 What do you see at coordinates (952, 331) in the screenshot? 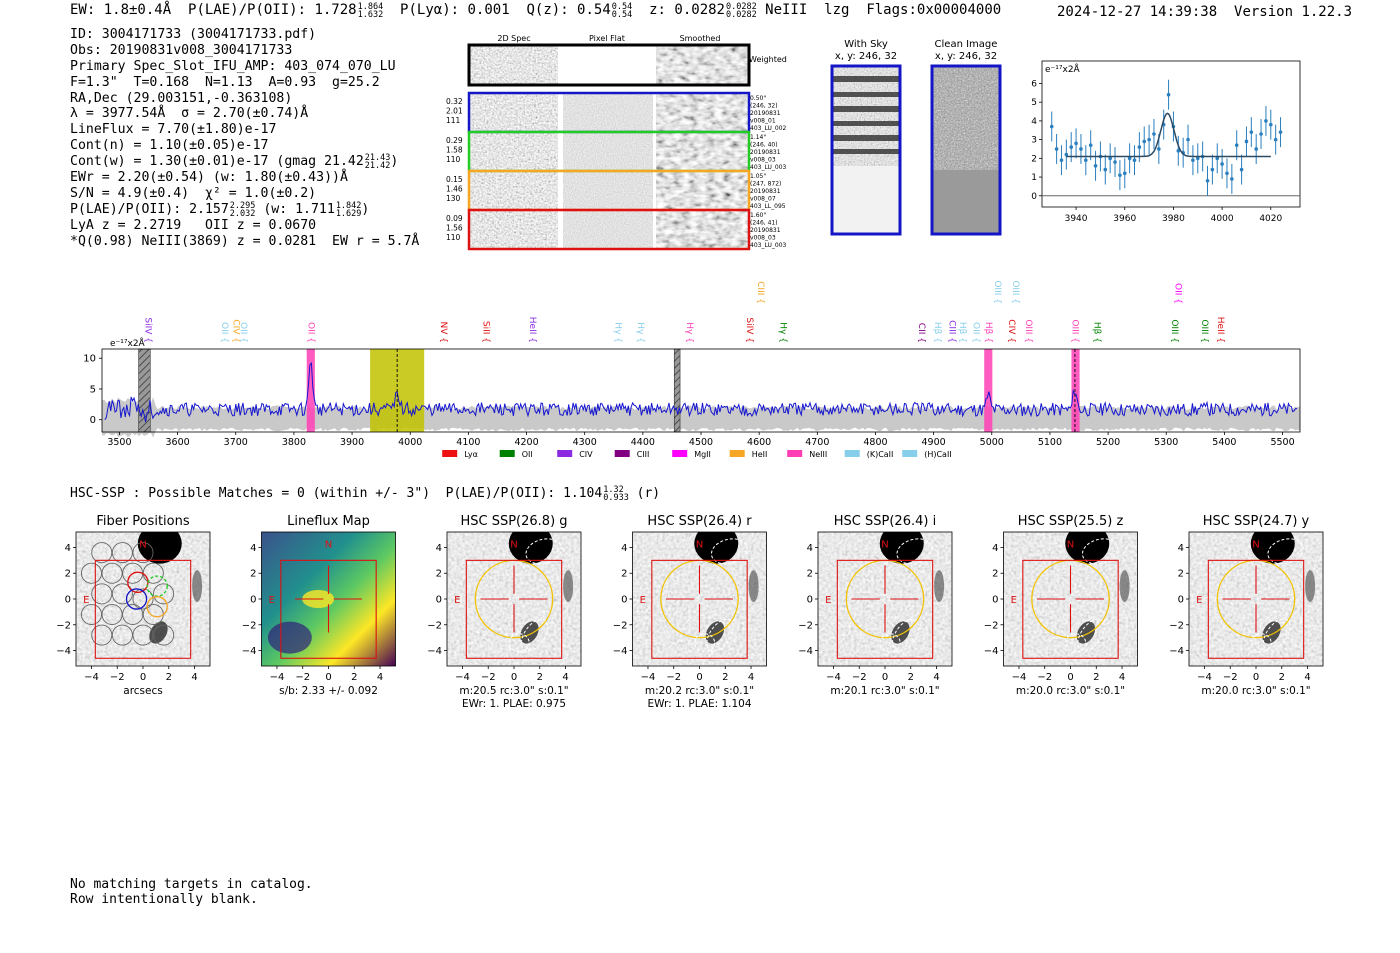
I see `spectrum-line-label: CIII {` at bounding box center [952, 331].